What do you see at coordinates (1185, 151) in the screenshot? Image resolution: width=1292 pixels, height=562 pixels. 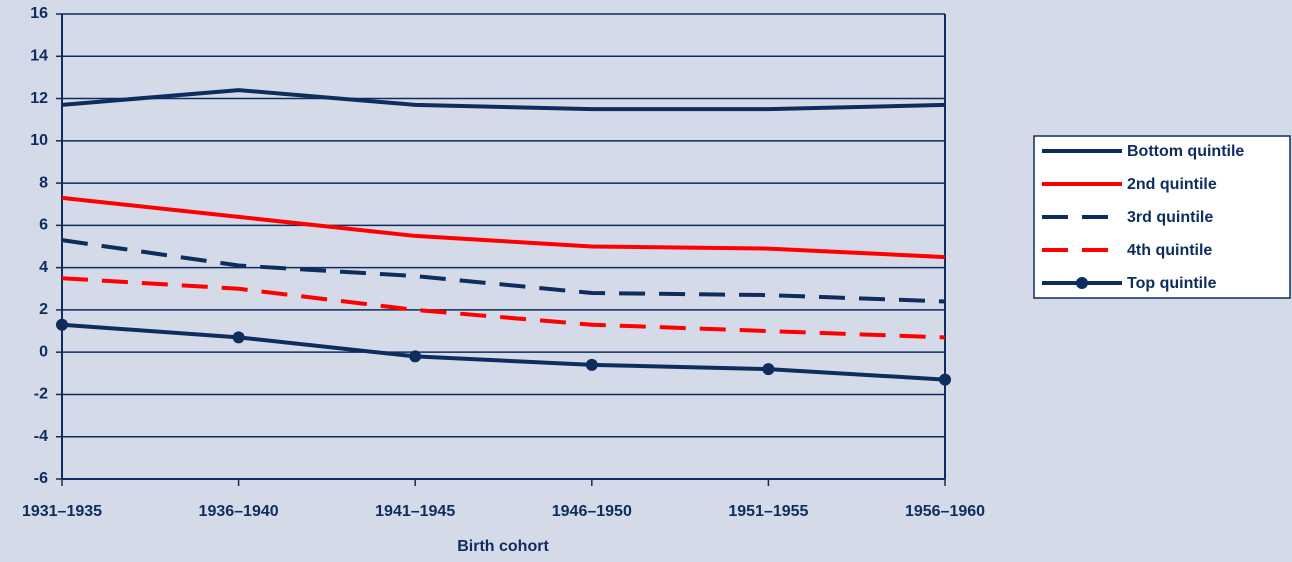 I see `legend-label: Bottom quintile` at bounding box center [1185, 151].